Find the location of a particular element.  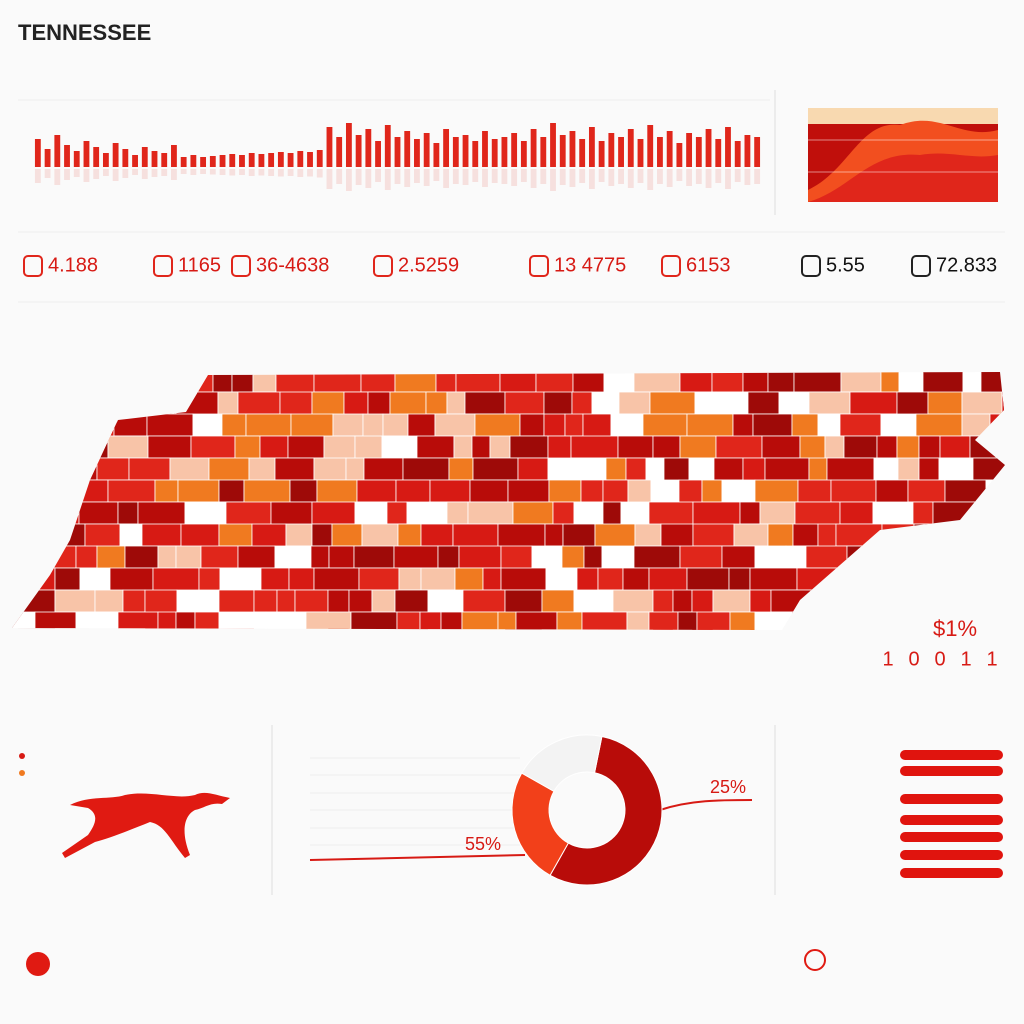

map-digit: 0 is located at coordinates (939, 659).